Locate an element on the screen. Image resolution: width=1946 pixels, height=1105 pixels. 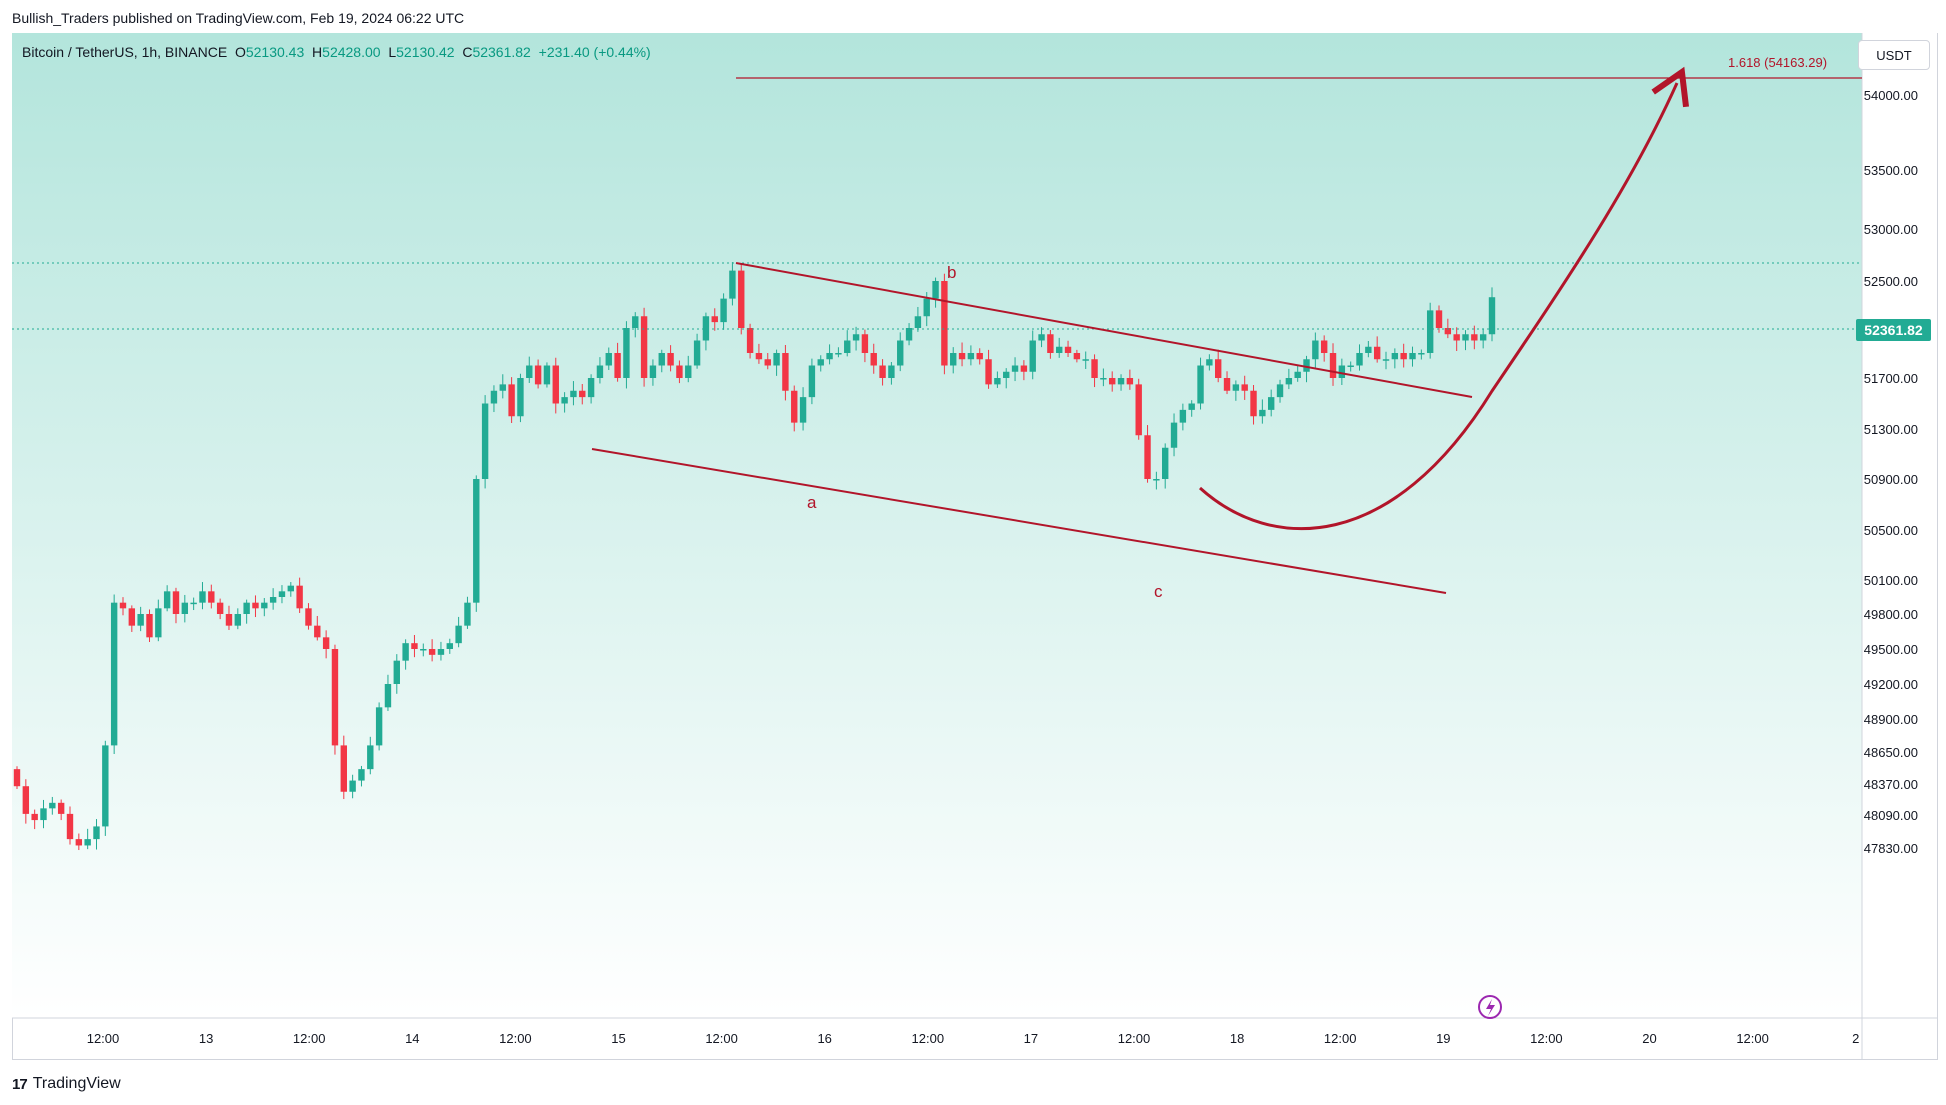
y-tick-label: 51300.00 is located at coordinates (1891, 429).